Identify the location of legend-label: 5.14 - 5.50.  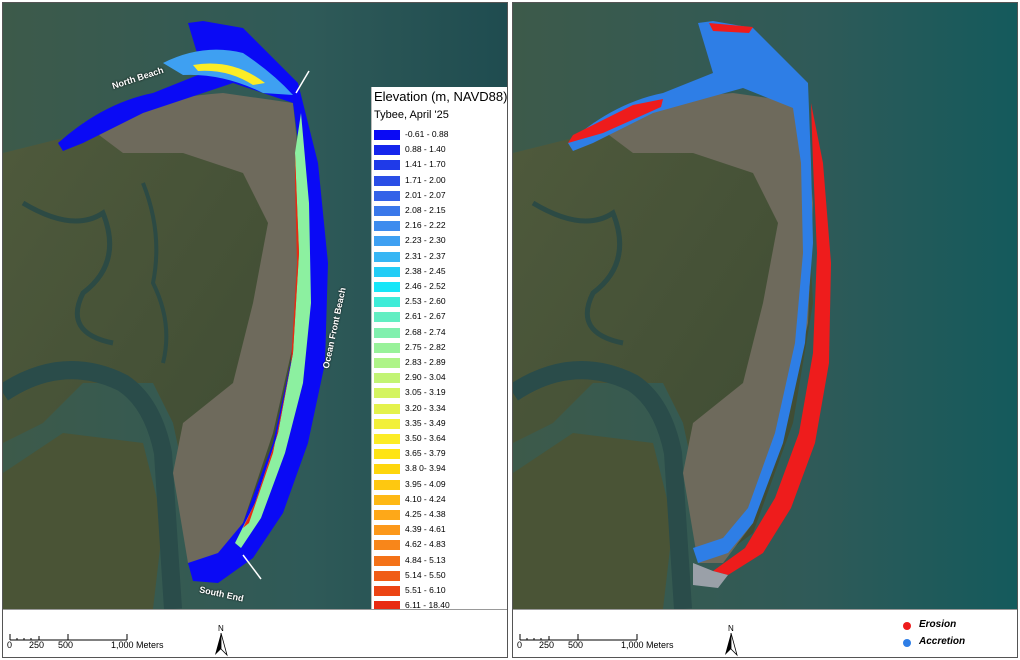
(425, 574).